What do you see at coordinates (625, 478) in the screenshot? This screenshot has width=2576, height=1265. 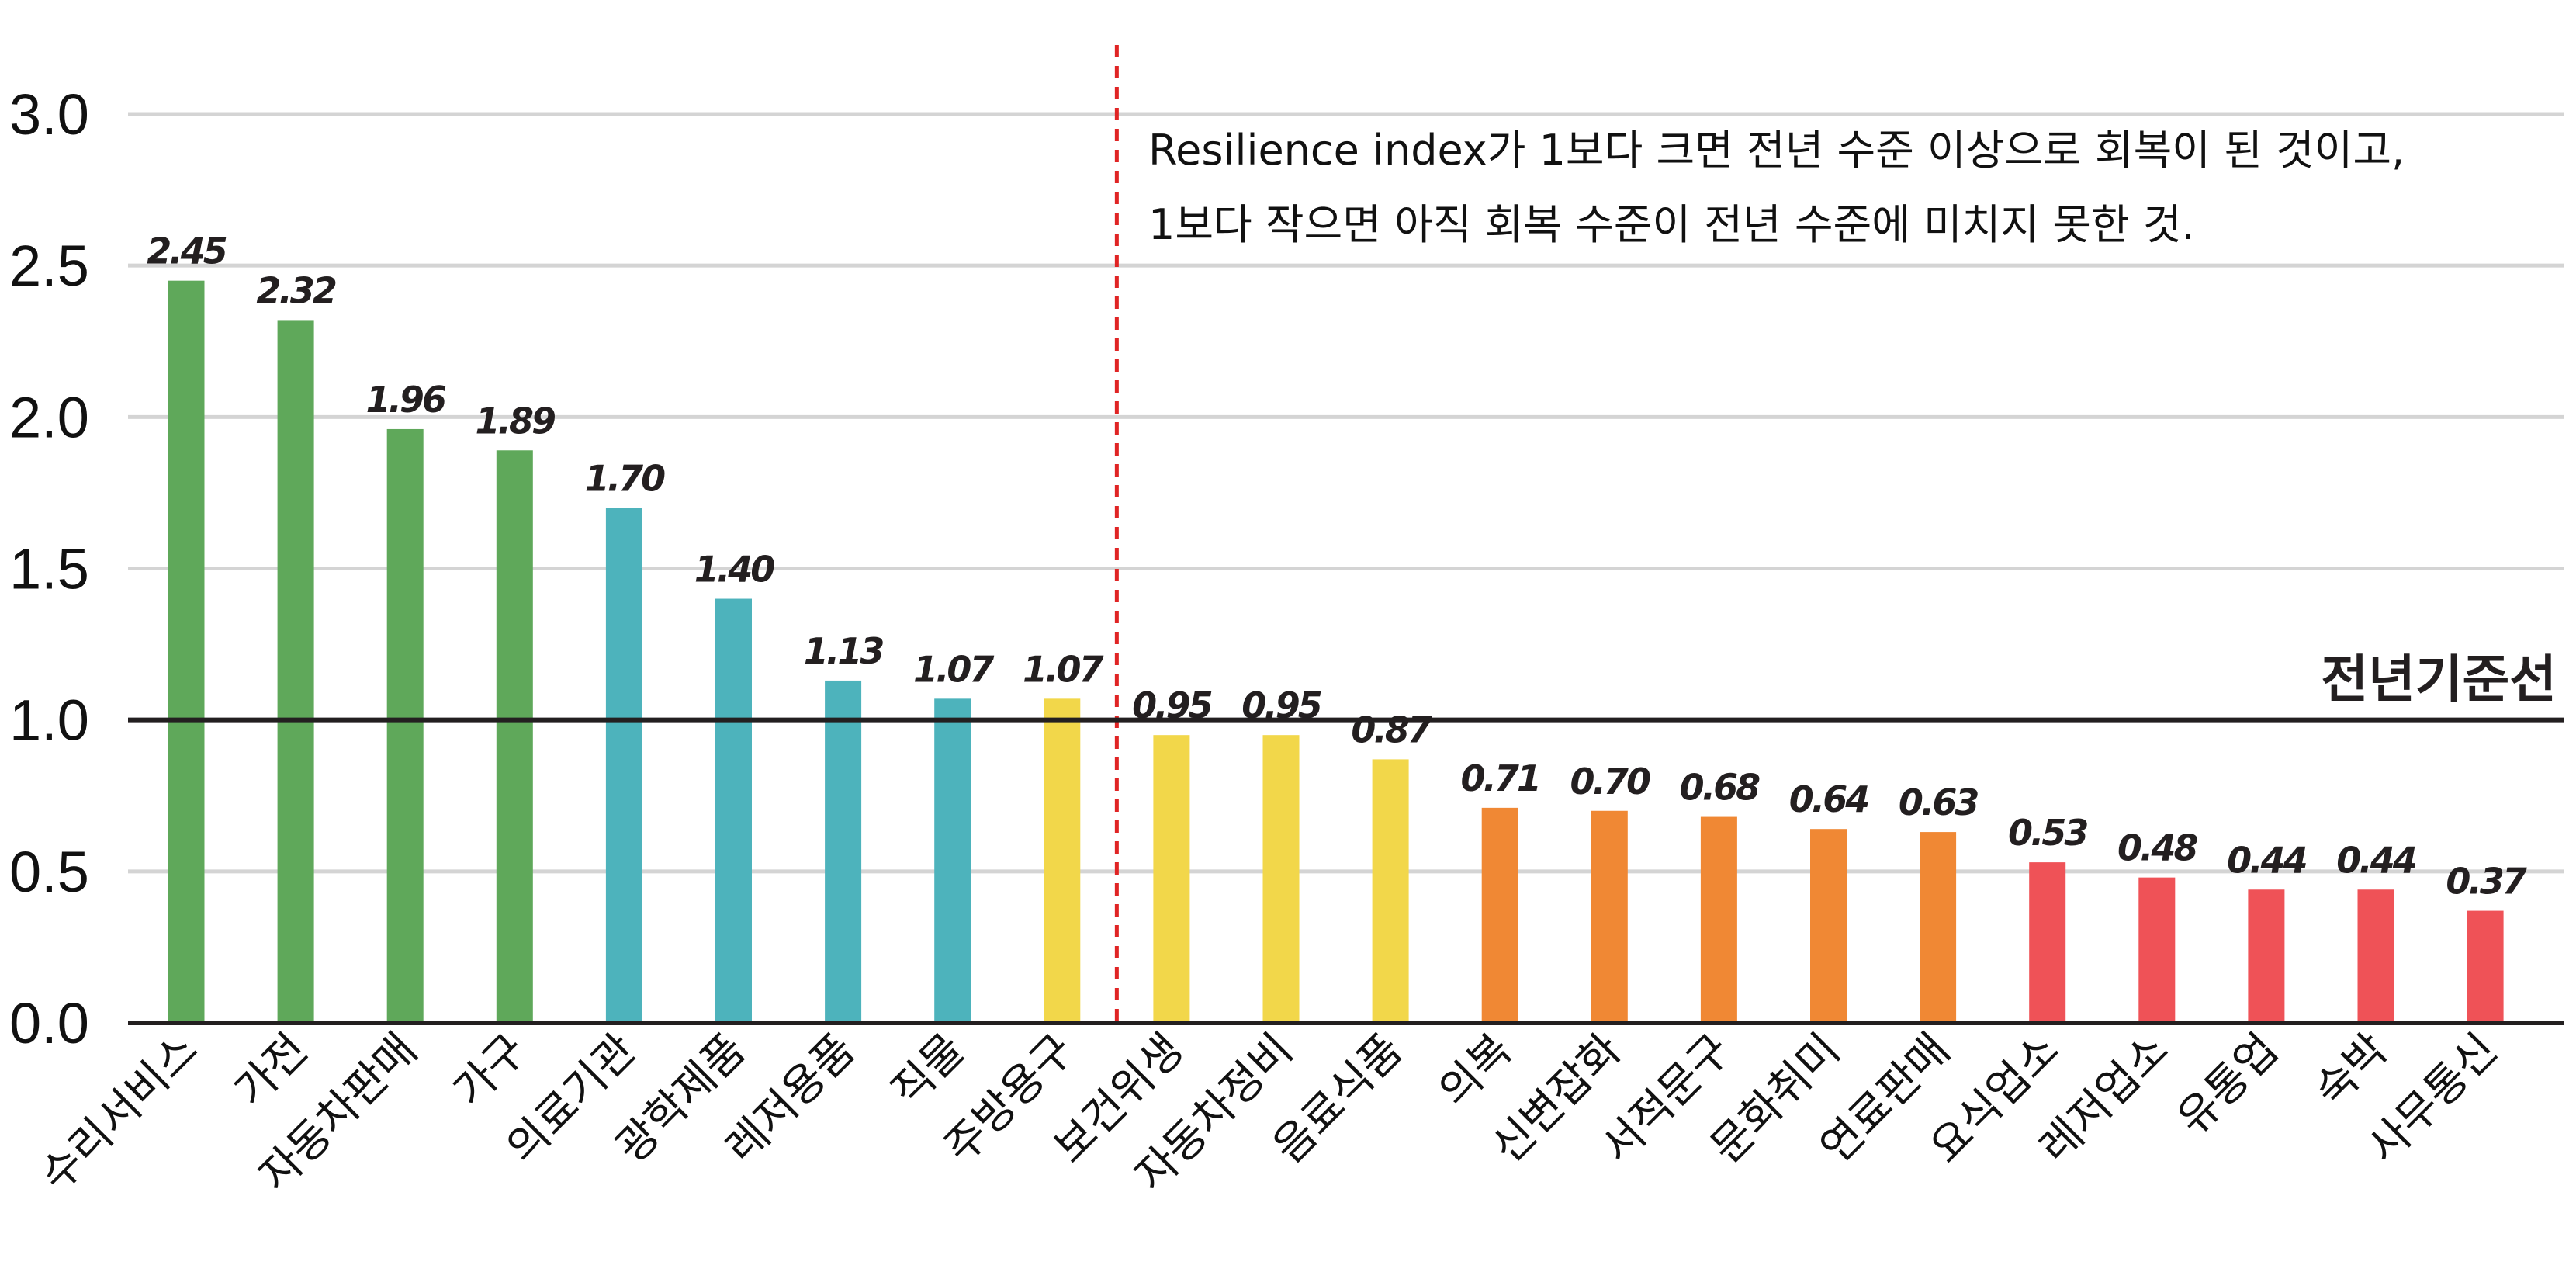 I see `value-label: 1.70` at bounding box center [625, 478].